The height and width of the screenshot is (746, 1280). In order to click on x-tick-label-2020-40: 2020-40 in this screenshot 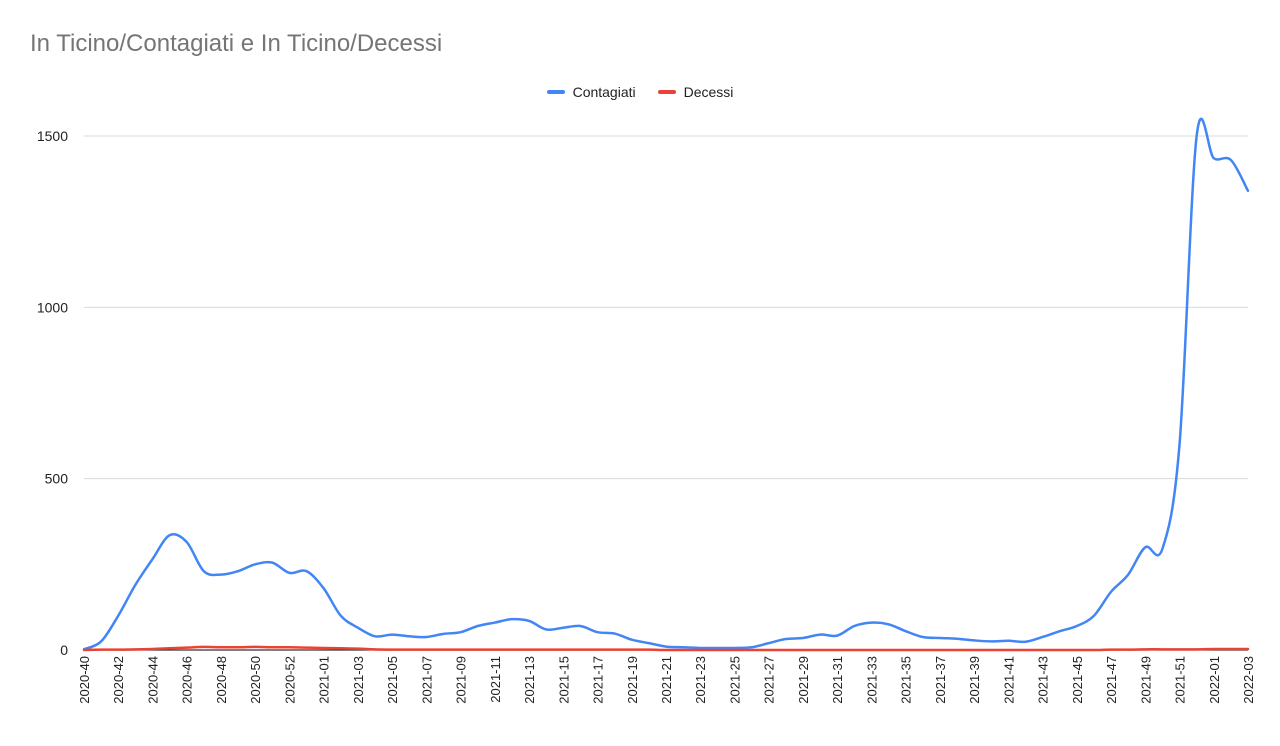, I will do `click(84, 680)`.